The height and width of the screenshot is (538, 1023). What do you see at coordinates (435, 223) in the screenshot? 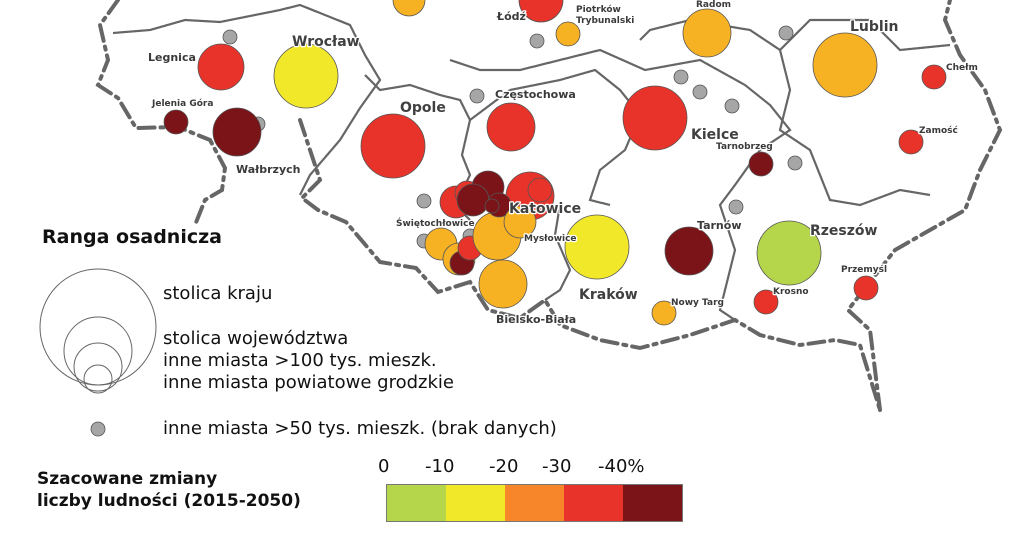
I see `city-label-swietochlowice: Świętochłowice` at bounding box center [435, 223].